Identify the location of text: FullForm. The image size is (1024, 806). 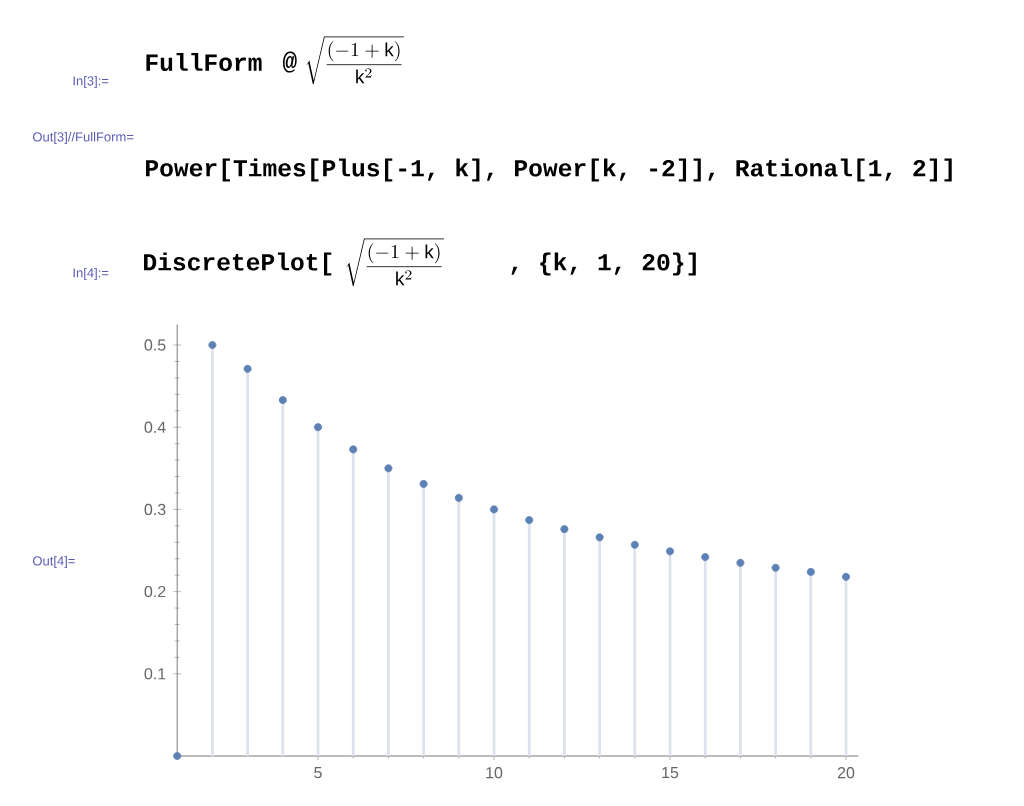
(204, 62).